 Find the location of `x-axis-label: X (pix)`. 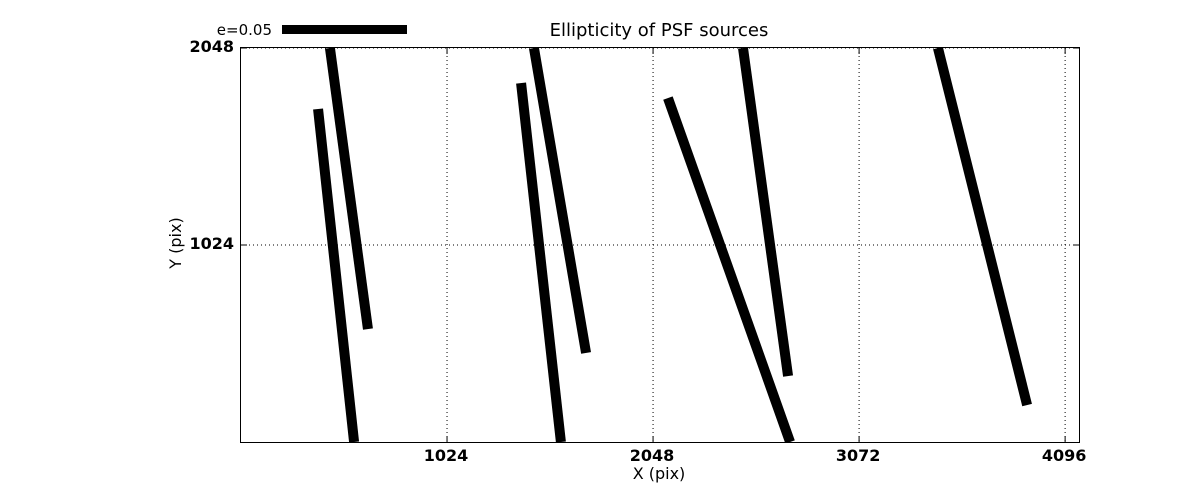

x-axis-label: X (pix) is located at coordinates (659, 473).